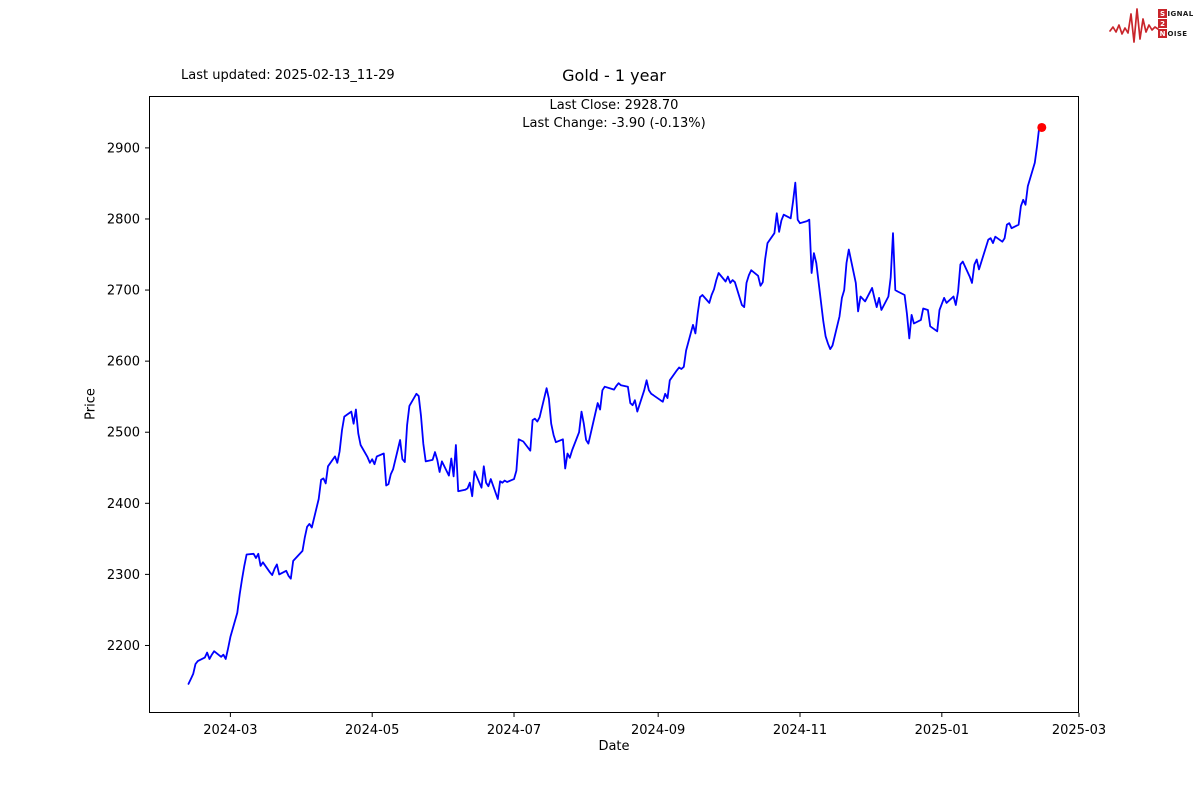  I want to click on y-tick-label: 2900, so click(123, 148).